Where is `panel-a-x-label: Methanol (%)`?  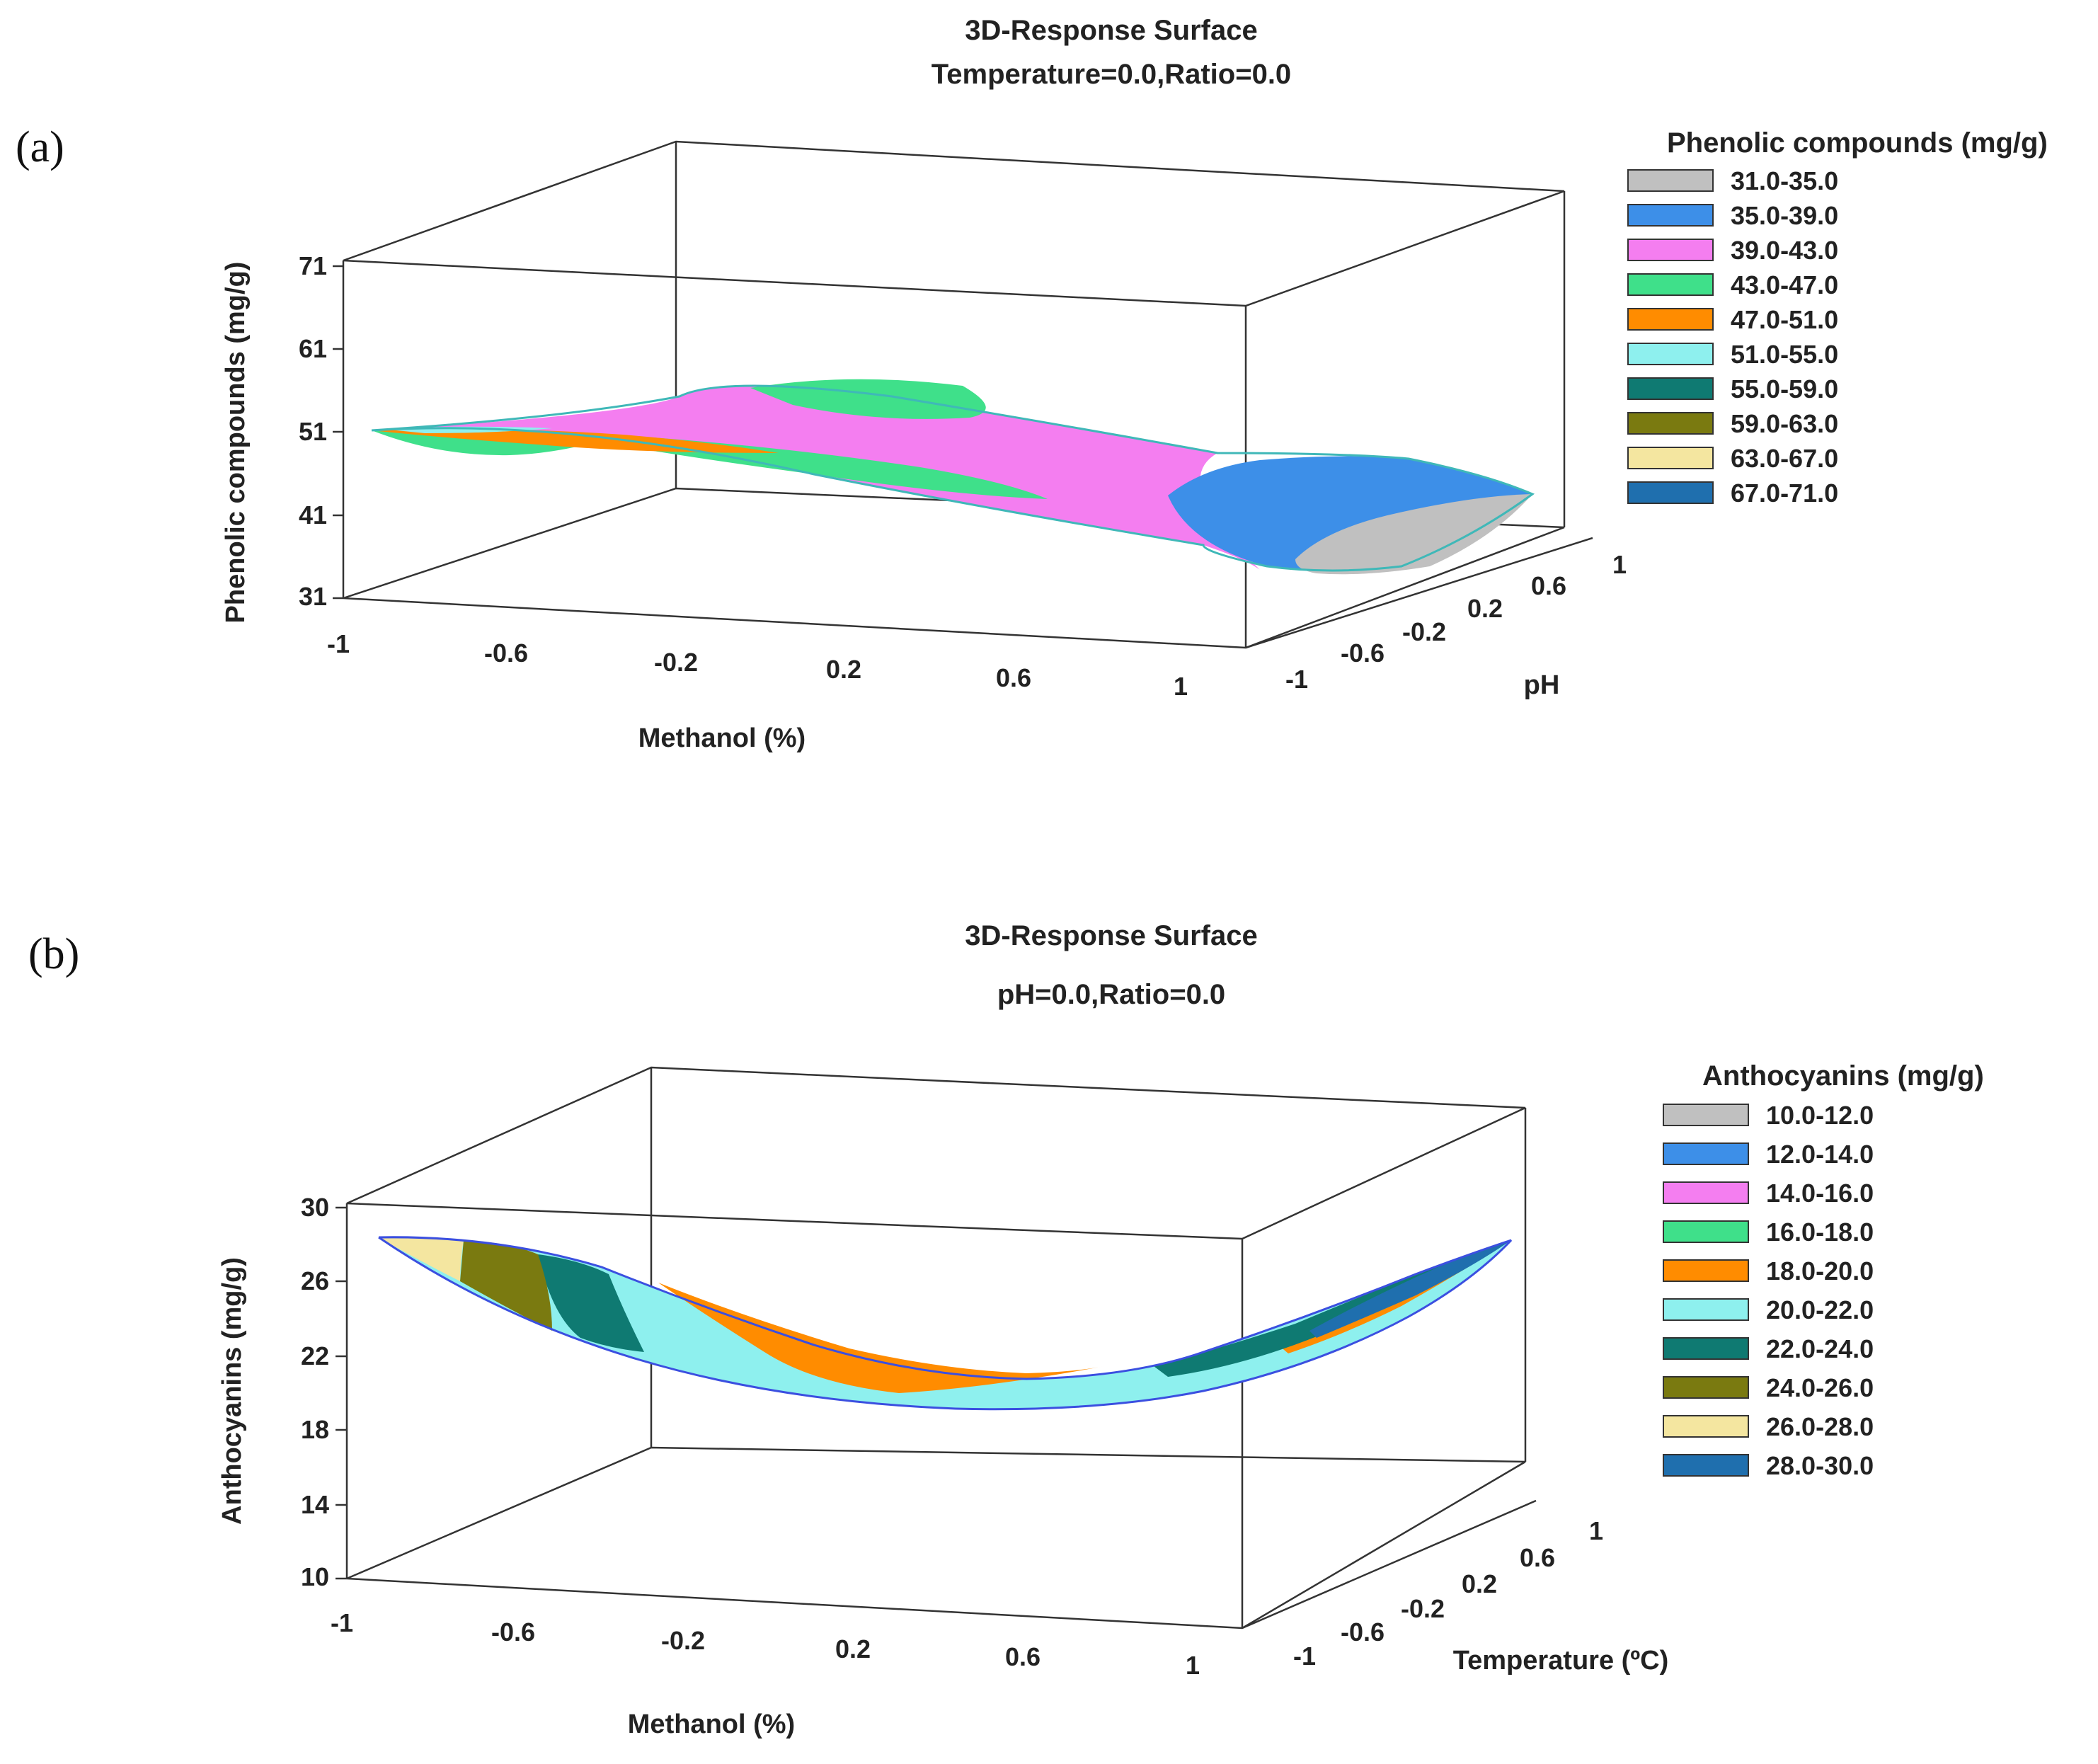
panel-a-x-label: Methanol (%) is located at coordinates (722, 738).